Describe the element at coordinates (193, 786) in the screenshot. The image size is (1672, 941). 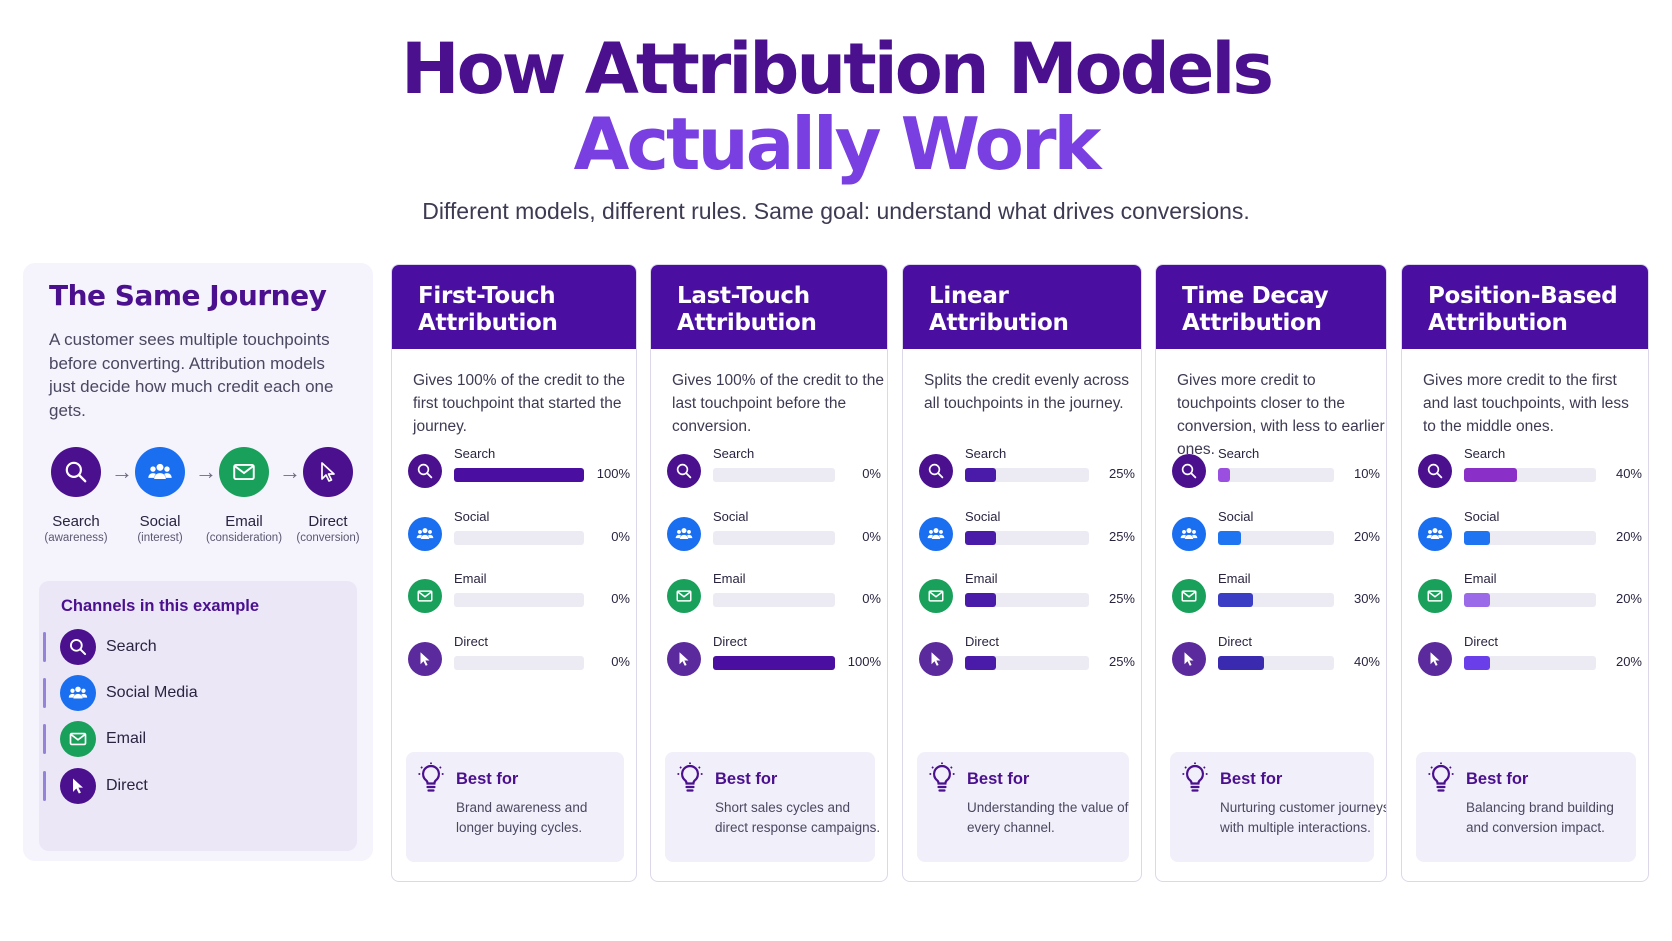
I see `channel-item-direct: Direct` at that location.